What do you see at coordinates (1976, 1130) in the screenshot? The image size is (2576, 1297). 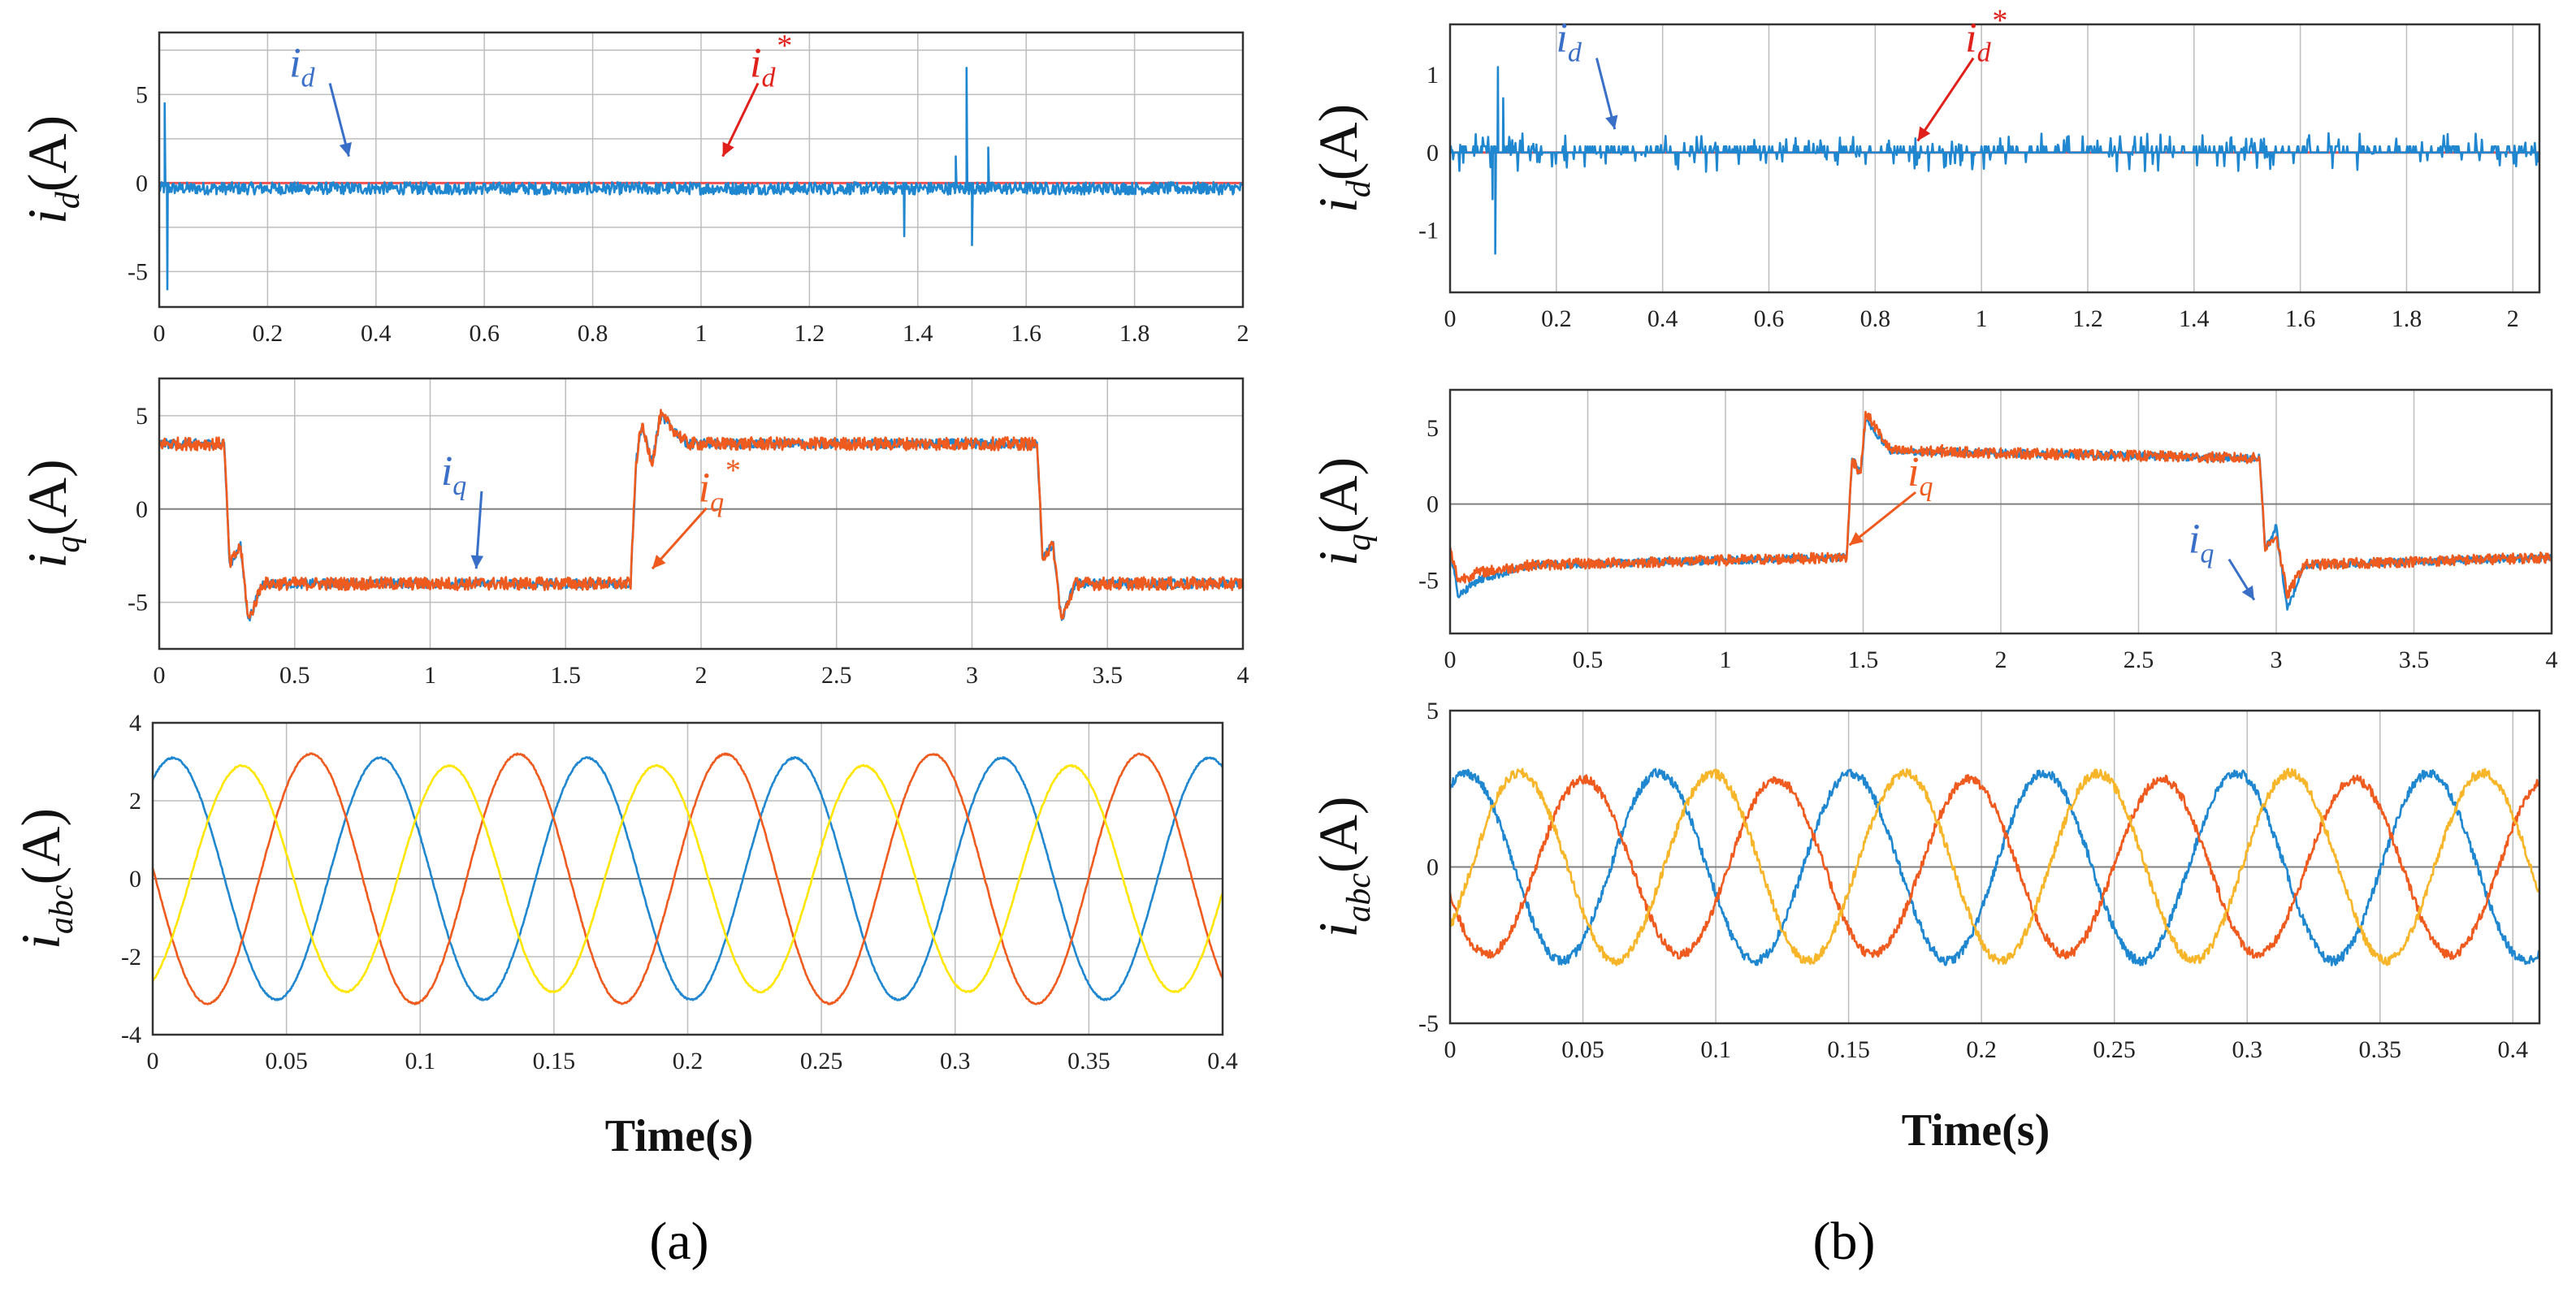 I see `xlabel-b: Time(s)` at bounding box center [1976, 1130].